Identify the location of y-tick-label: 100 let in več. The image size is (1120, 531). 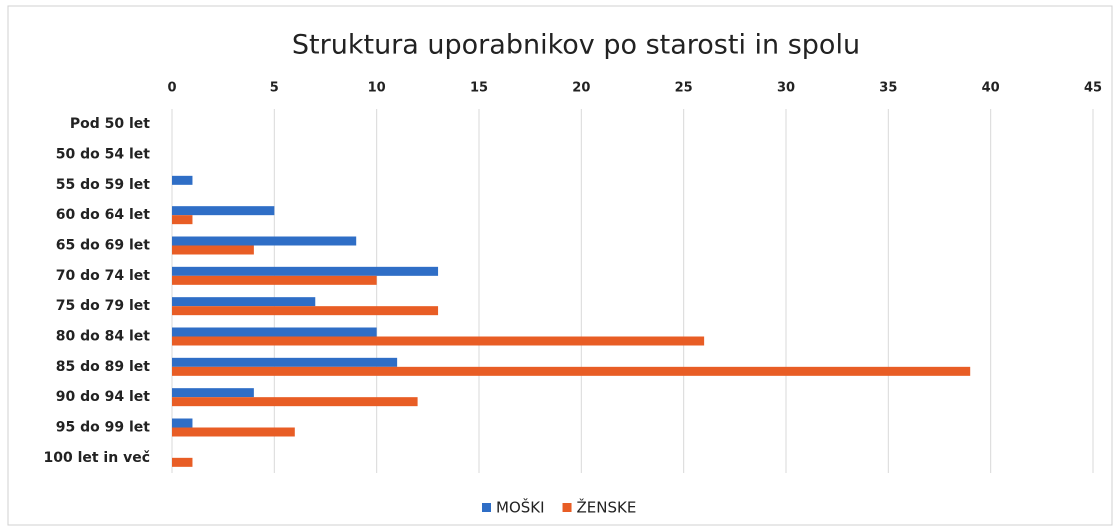
(96, 458).